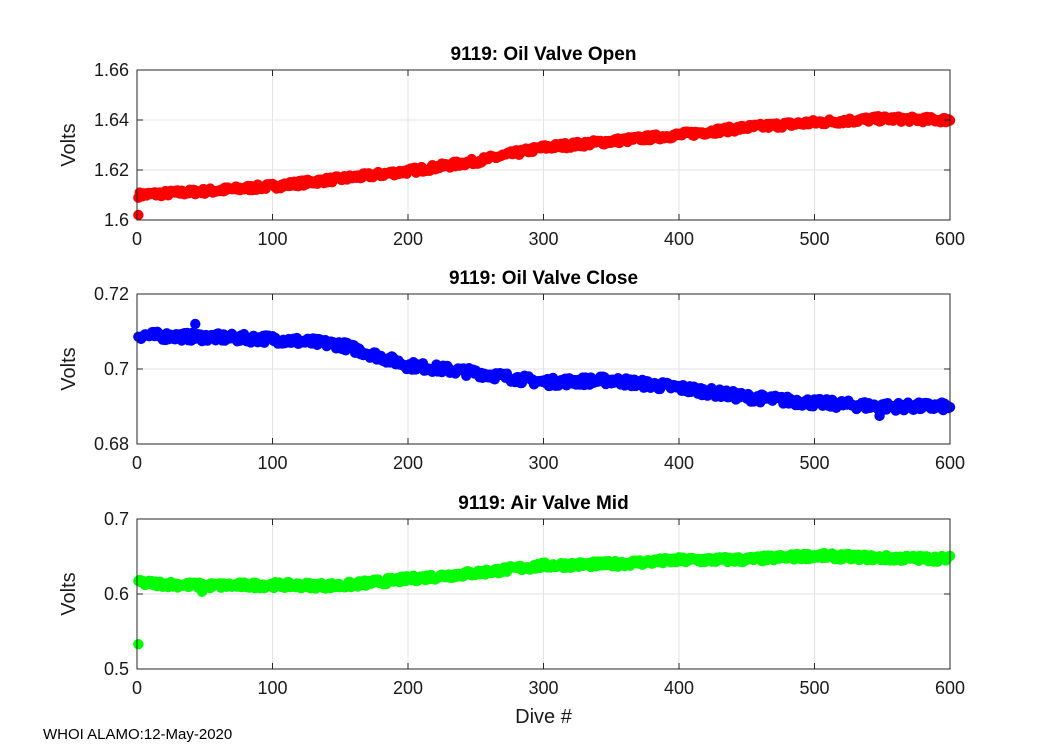 This screenshot has width=1050, height=750. What do you see at coordinates (116, 669) in the screenshot?
I see `y-tick-label: 0.5` at bounding box center [116, 669].